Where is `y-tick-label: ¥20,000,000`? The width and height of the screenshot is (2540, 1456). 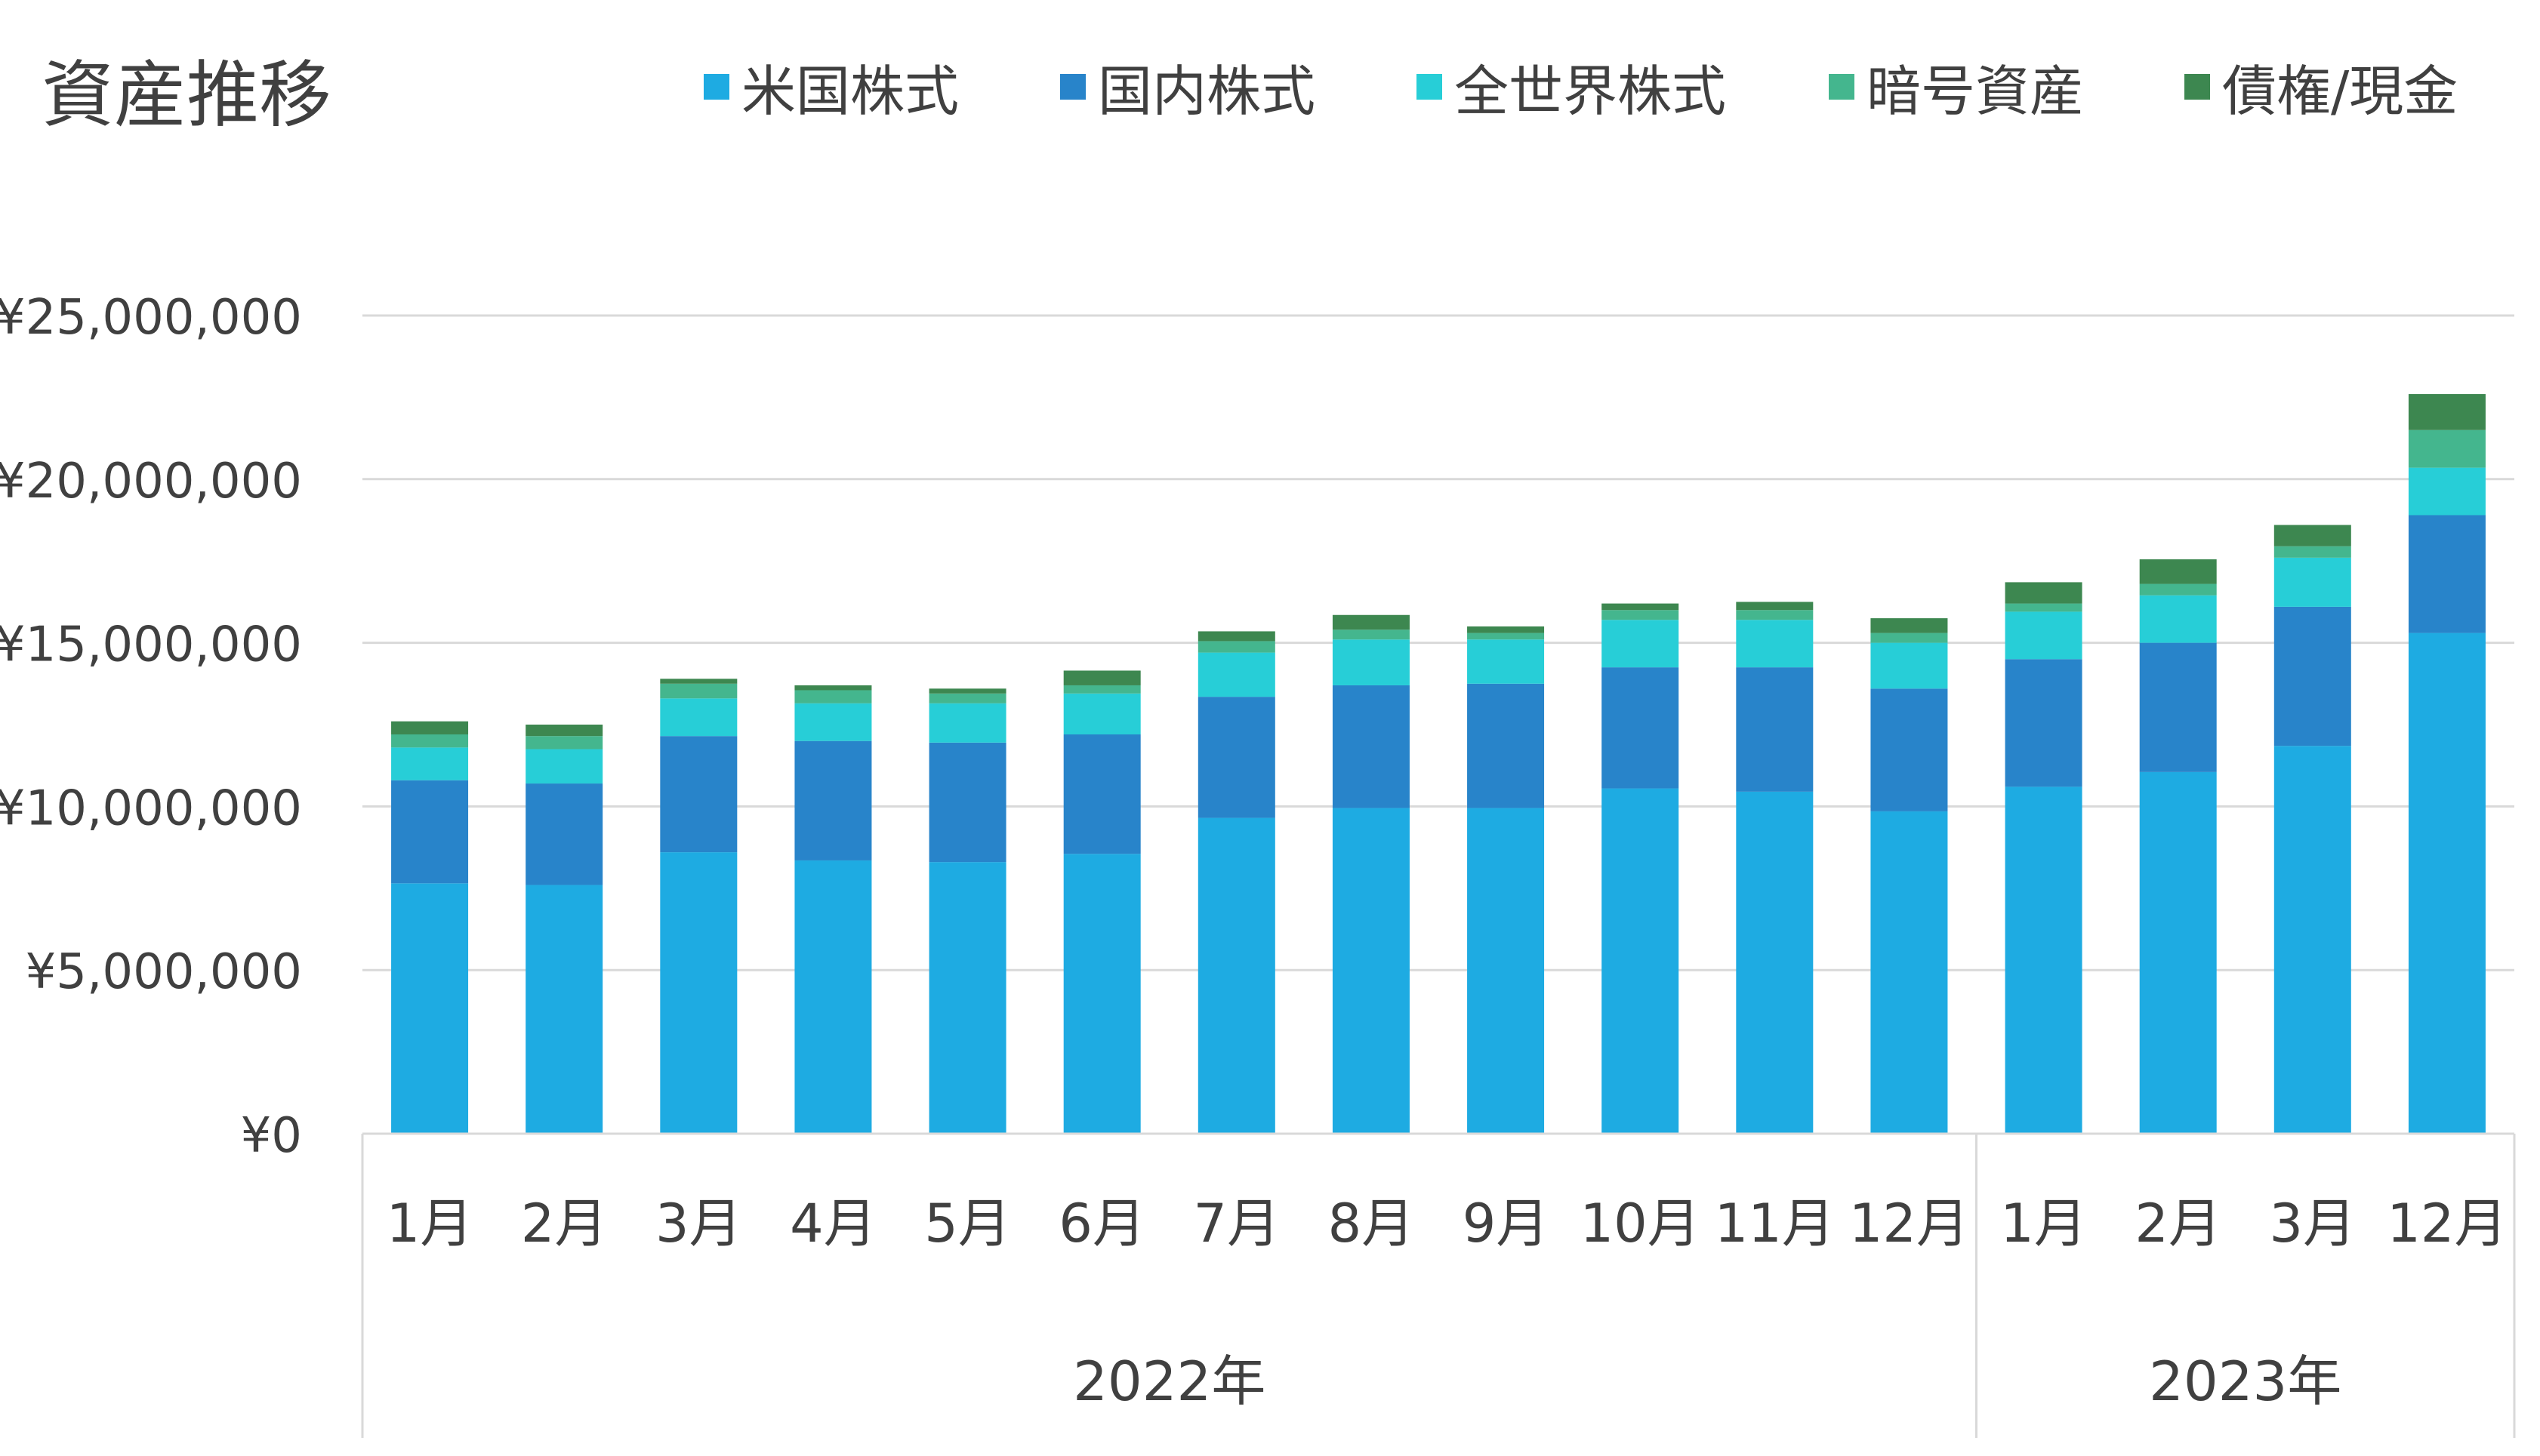 y-tick-label: ¥20,000,000 is located at coordinates (151, 481).